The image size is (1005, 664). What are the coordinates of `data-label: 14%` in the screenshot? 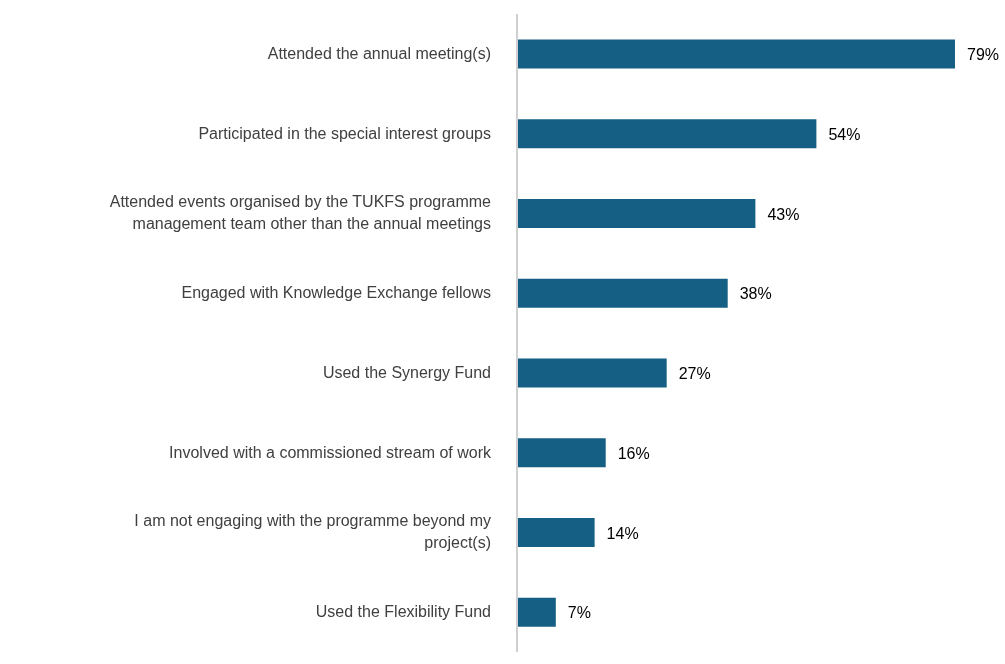 It's located at (622, 533).